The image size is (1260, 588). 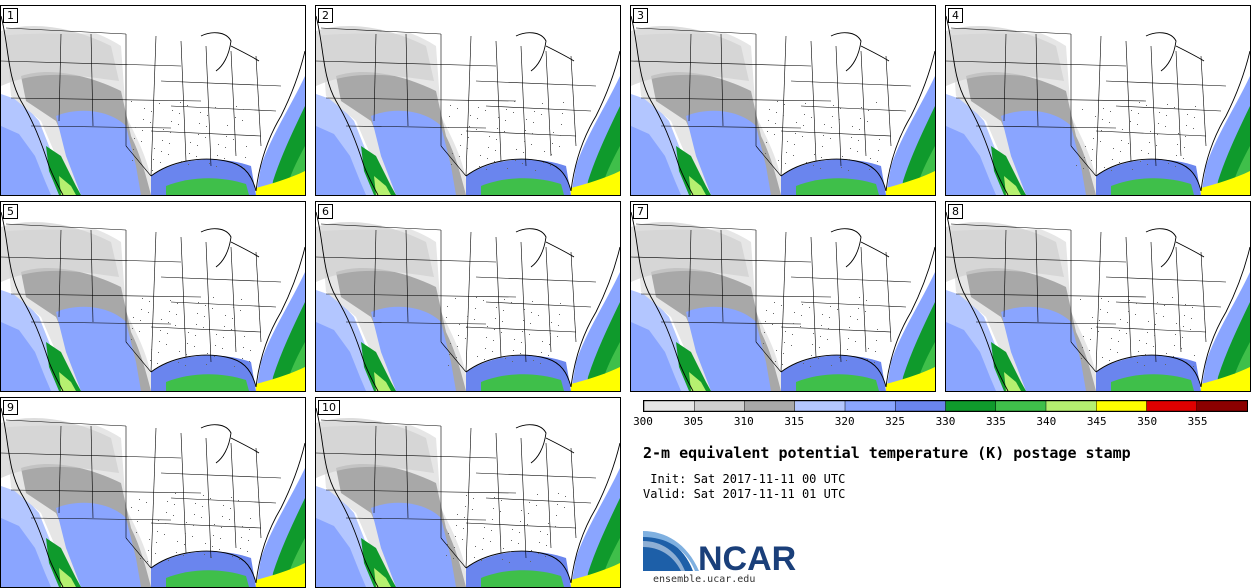 I want to click on colorbar-label-320: 320, so click(x=844, y=421).